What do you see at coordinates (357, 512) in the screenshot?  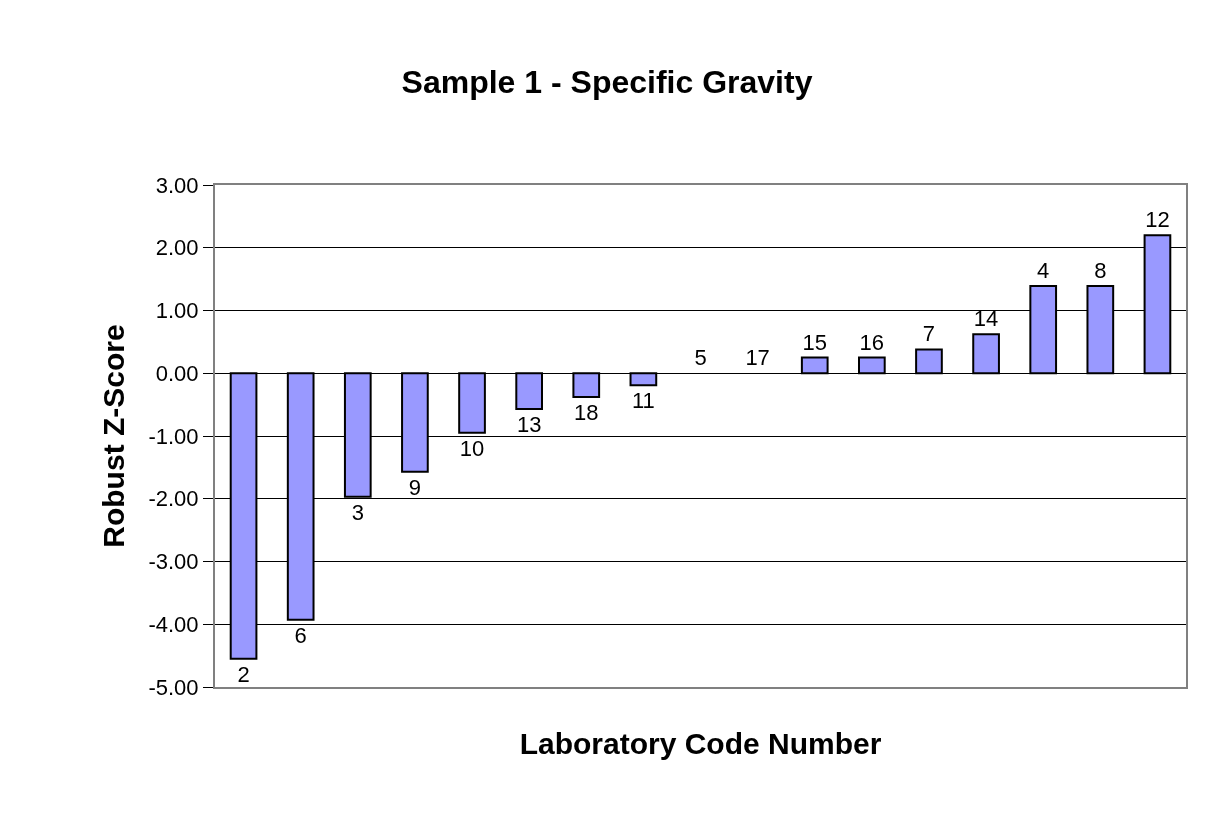 I see `x-tick-label: 3` at bounding box center [357, 512].